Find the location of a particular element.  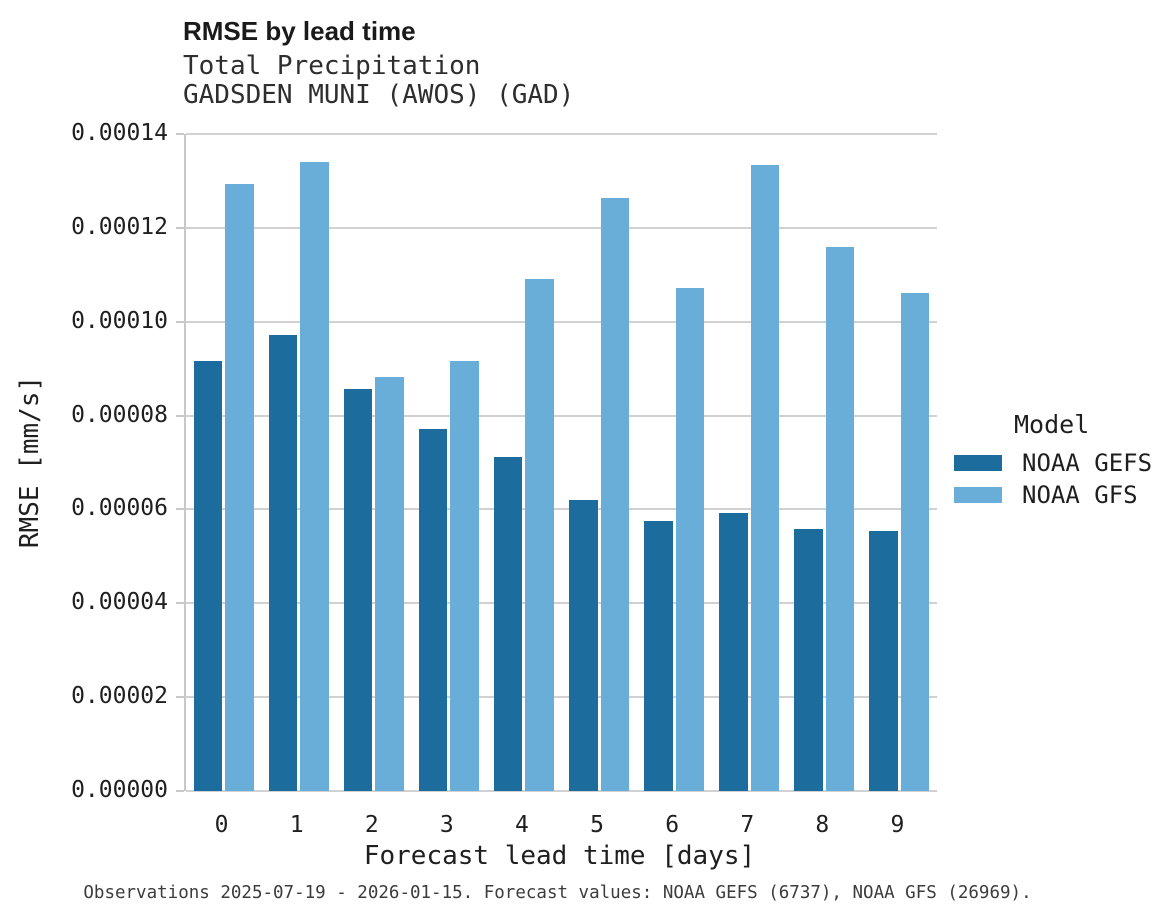

x-axis-label: Forecast lead time [days] is located at coordinates (559, 856).